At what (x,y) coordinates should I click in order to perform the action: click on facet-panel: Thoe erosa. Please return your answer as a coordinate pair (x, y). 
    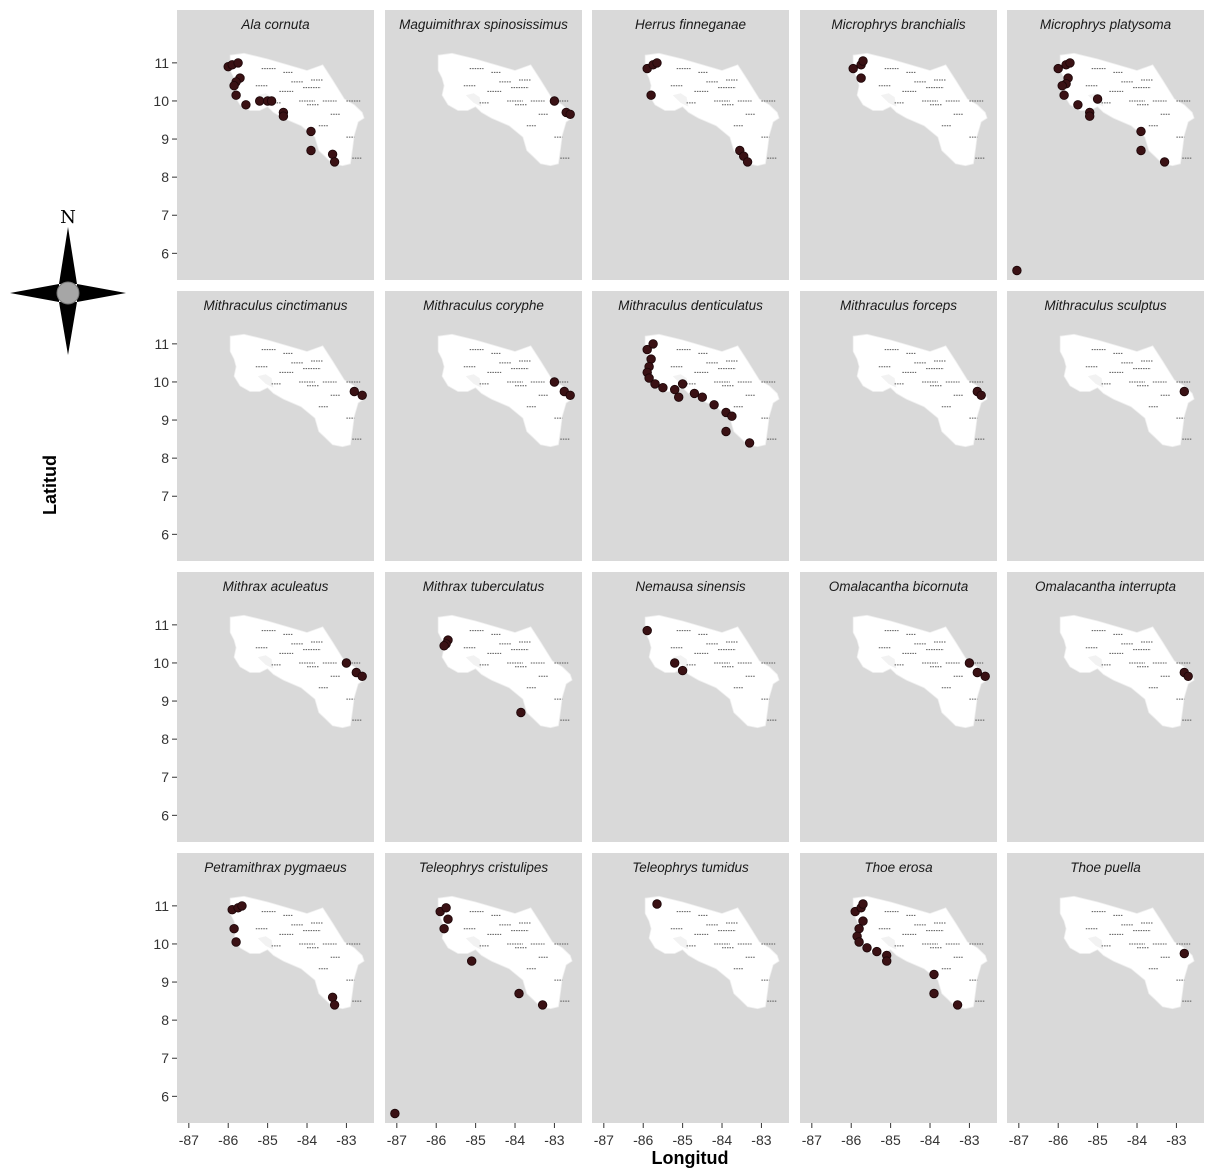
    Looking at the image, I should click on (898, 988).